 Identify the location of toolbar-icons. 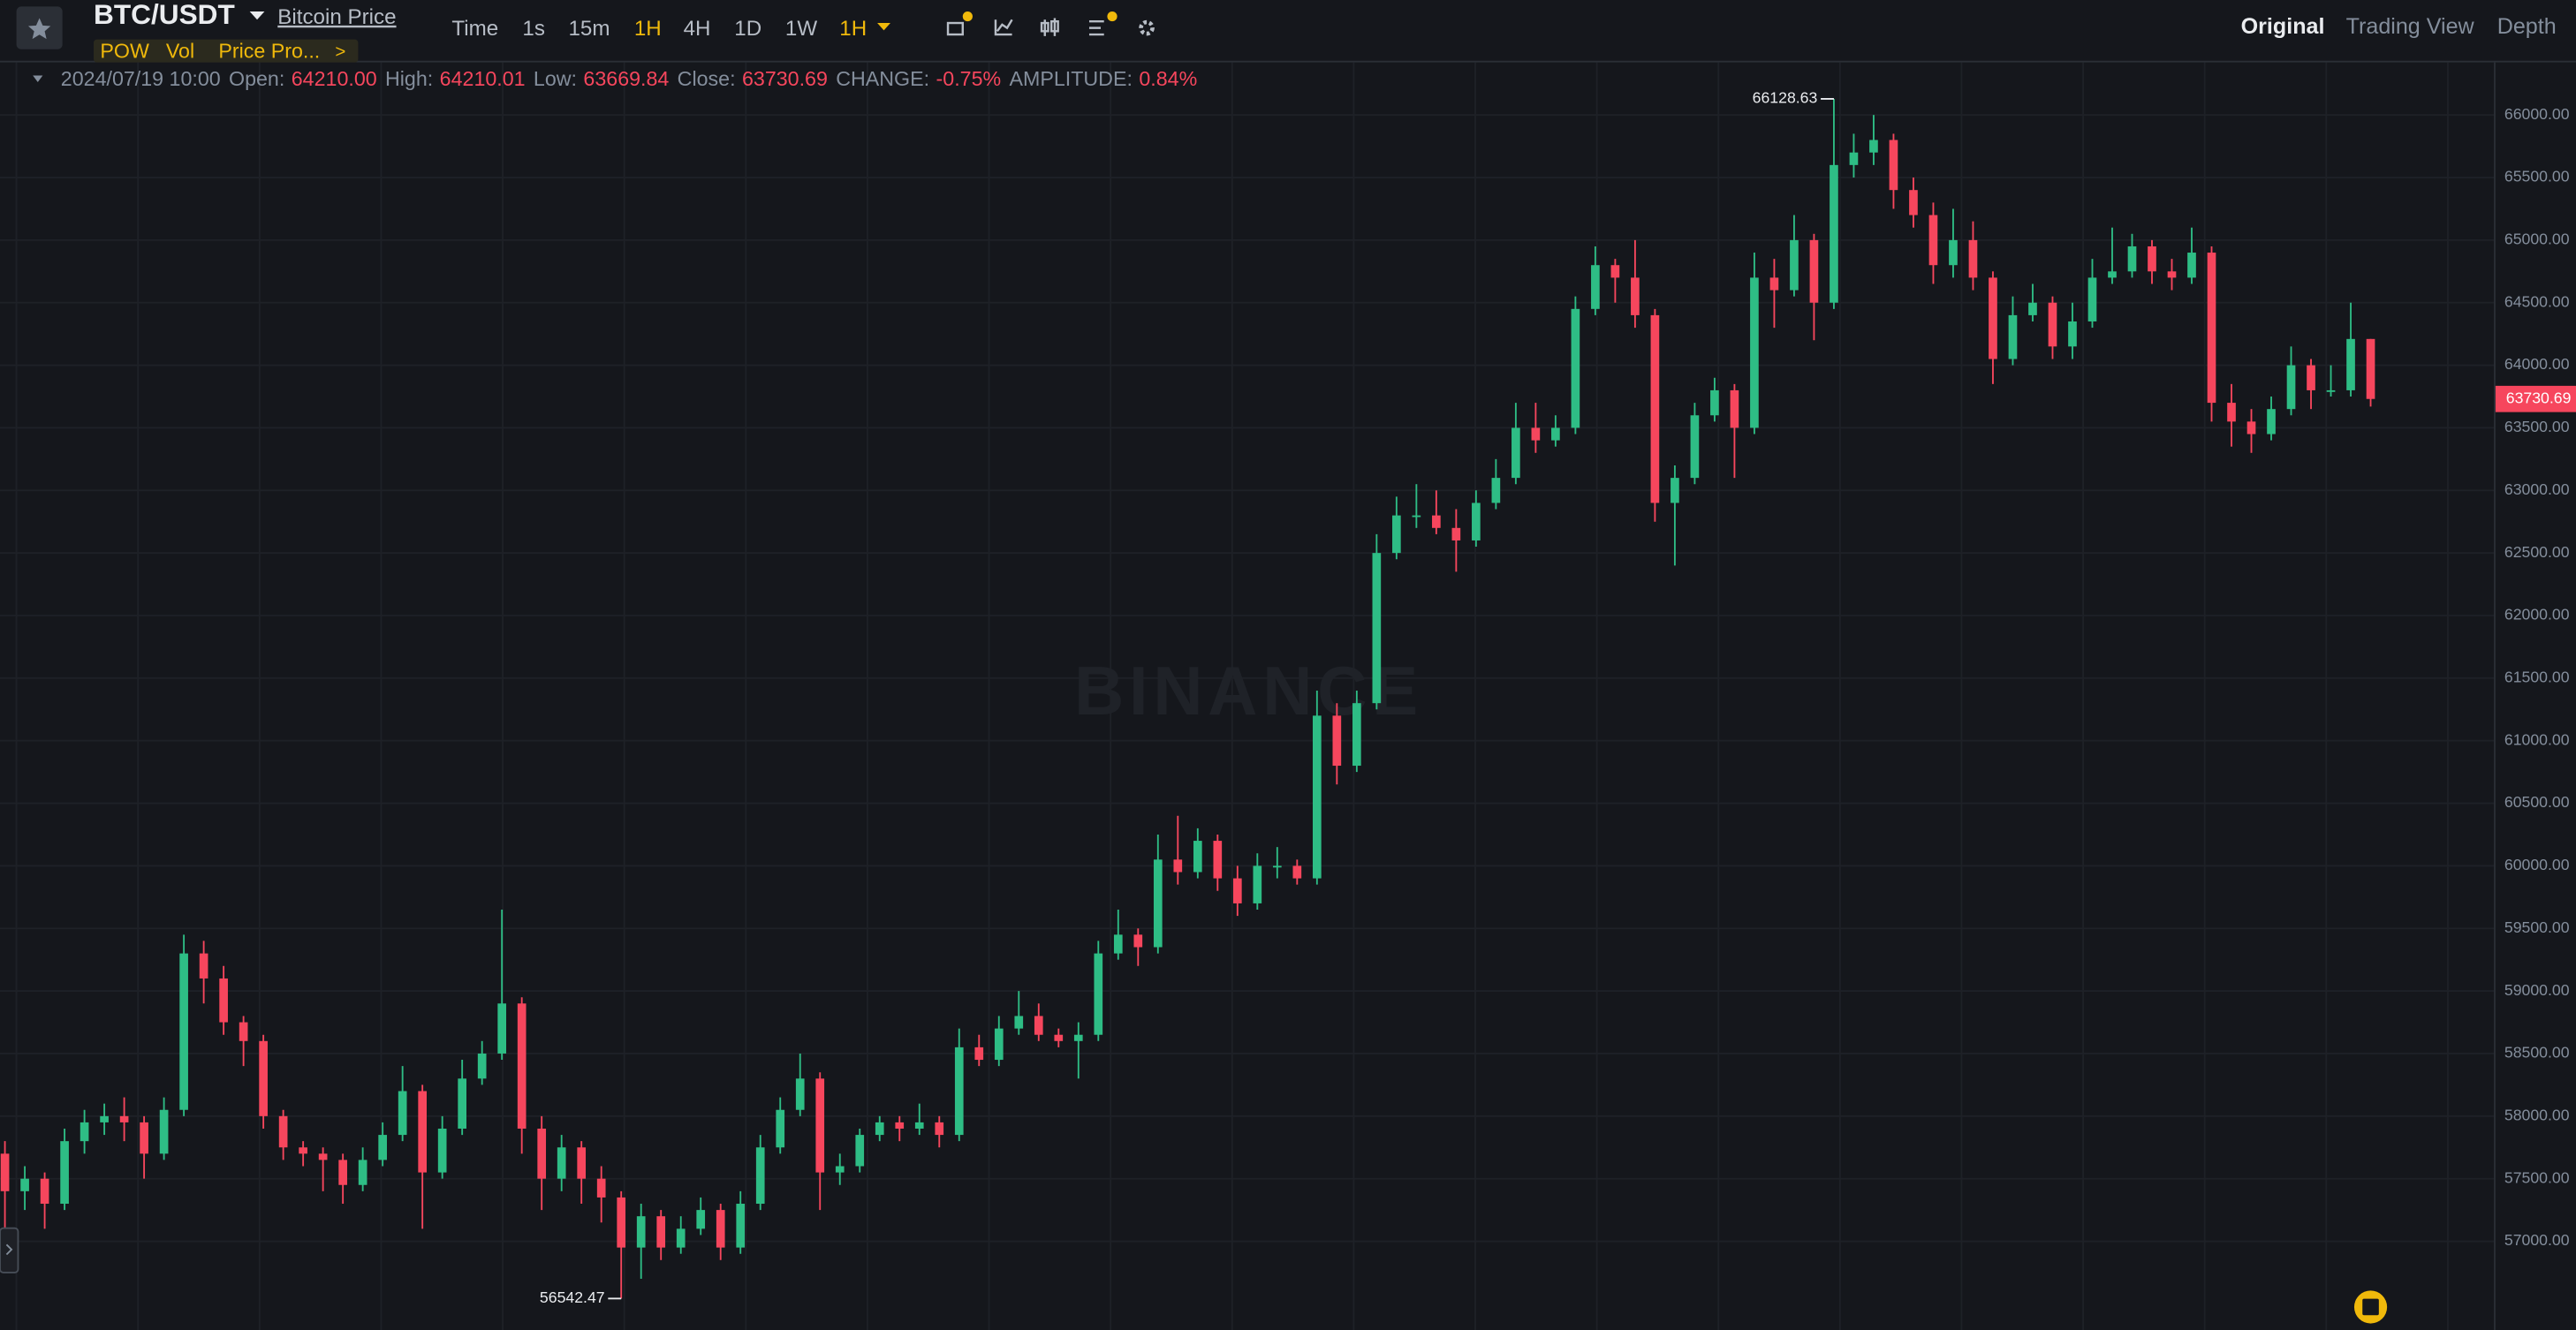
(1051, 23).